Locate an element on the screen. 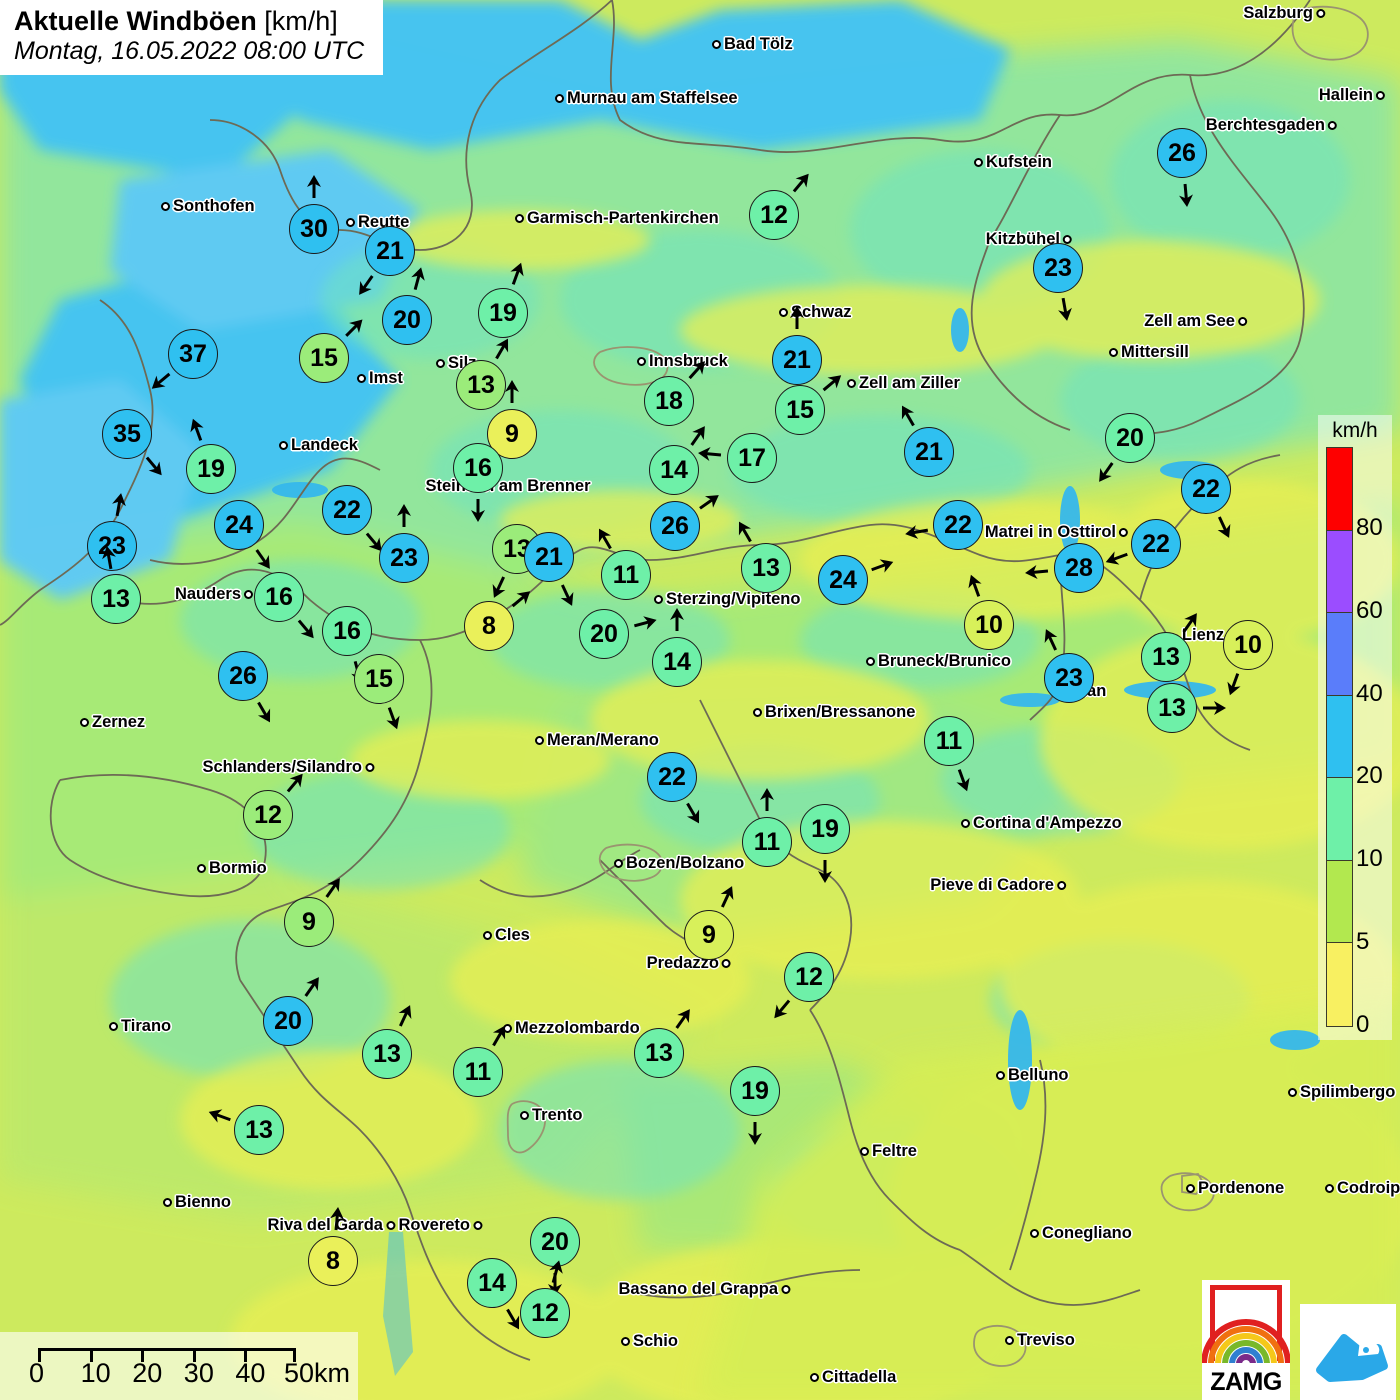  zamg-frame is located at coordinates (1246, 1323).